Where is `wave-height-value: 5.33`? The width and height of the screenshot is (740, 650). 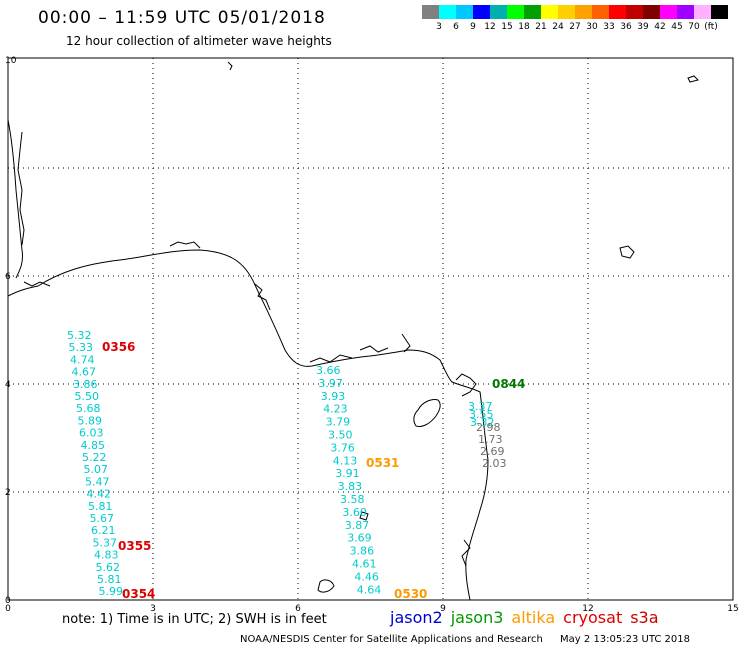
wave-height-value: 5.33 is located at coordinates (81, 347).